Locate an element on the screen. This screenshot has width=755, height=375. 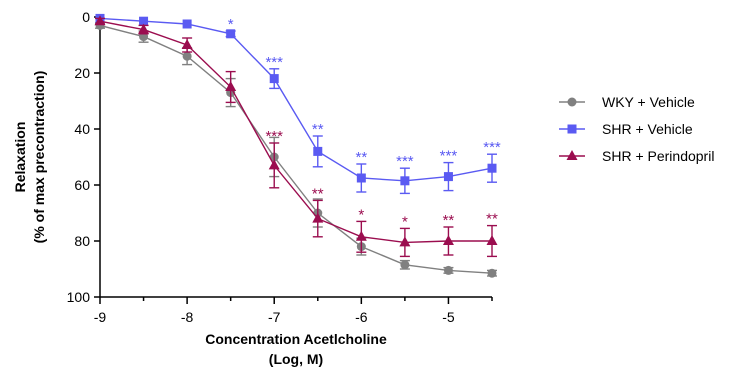
legend-label: WKY + Vehicle is located at coordinates (648, 102).